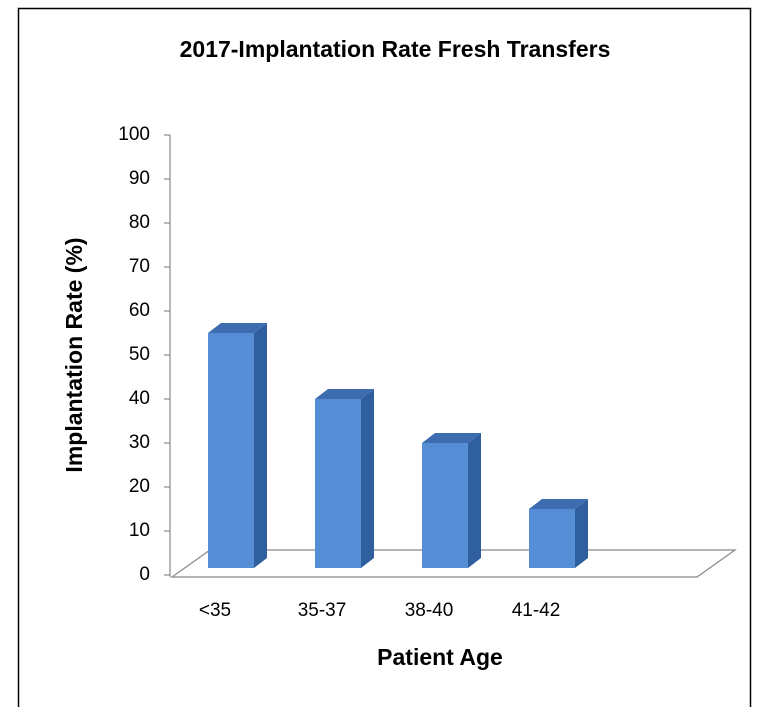  Describe the element at coordinates (139, 354) in the screenshot. I see `y-tick-label: 50` at that location.